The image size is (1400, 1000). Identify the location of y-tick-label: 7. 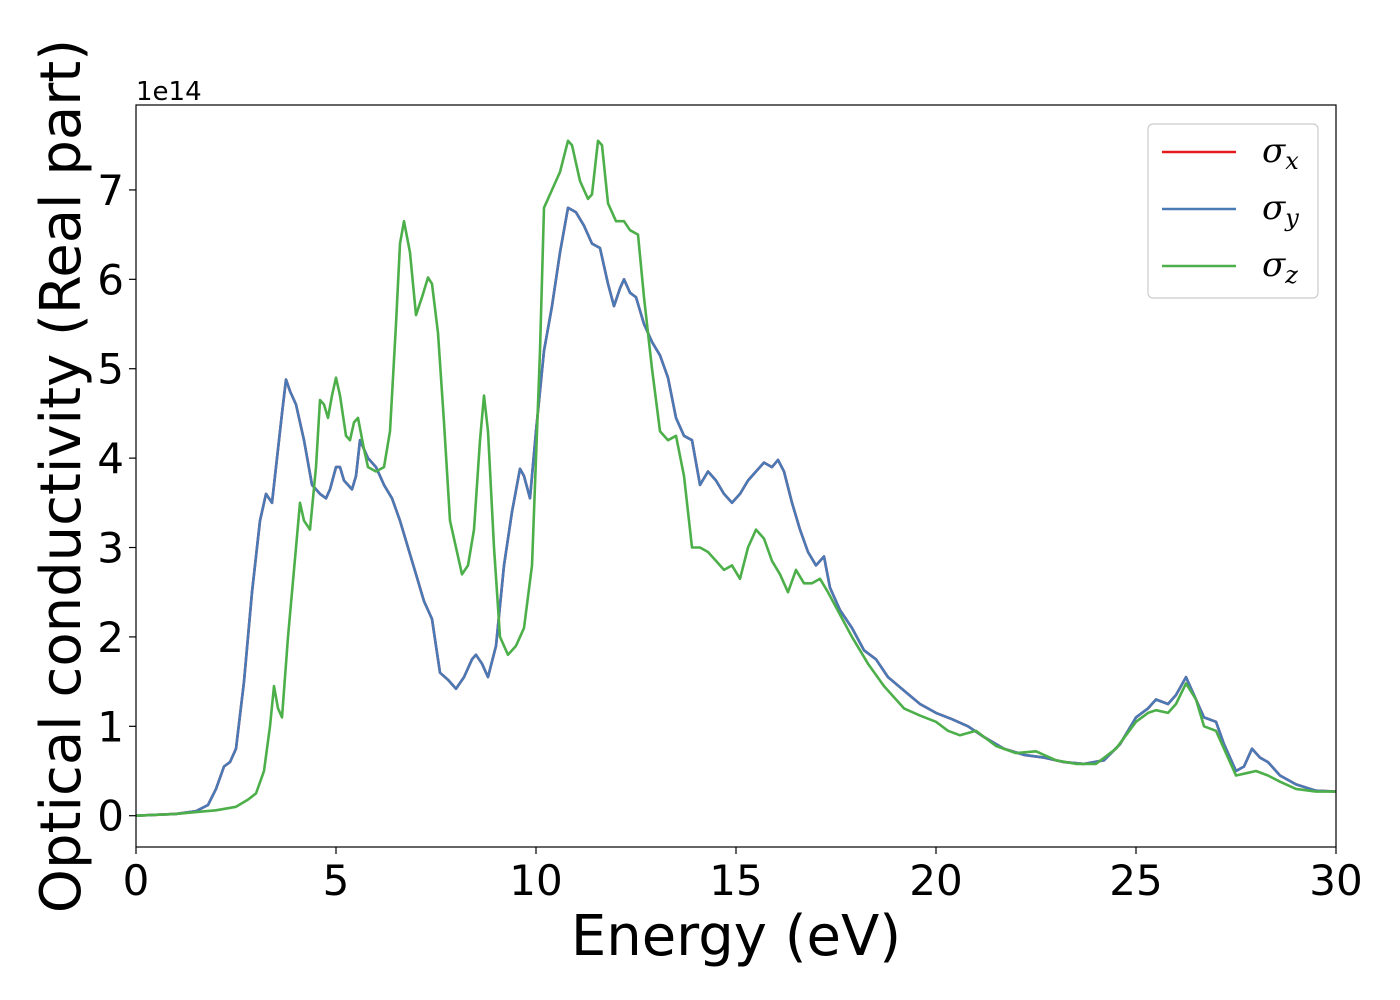
(110, 190).